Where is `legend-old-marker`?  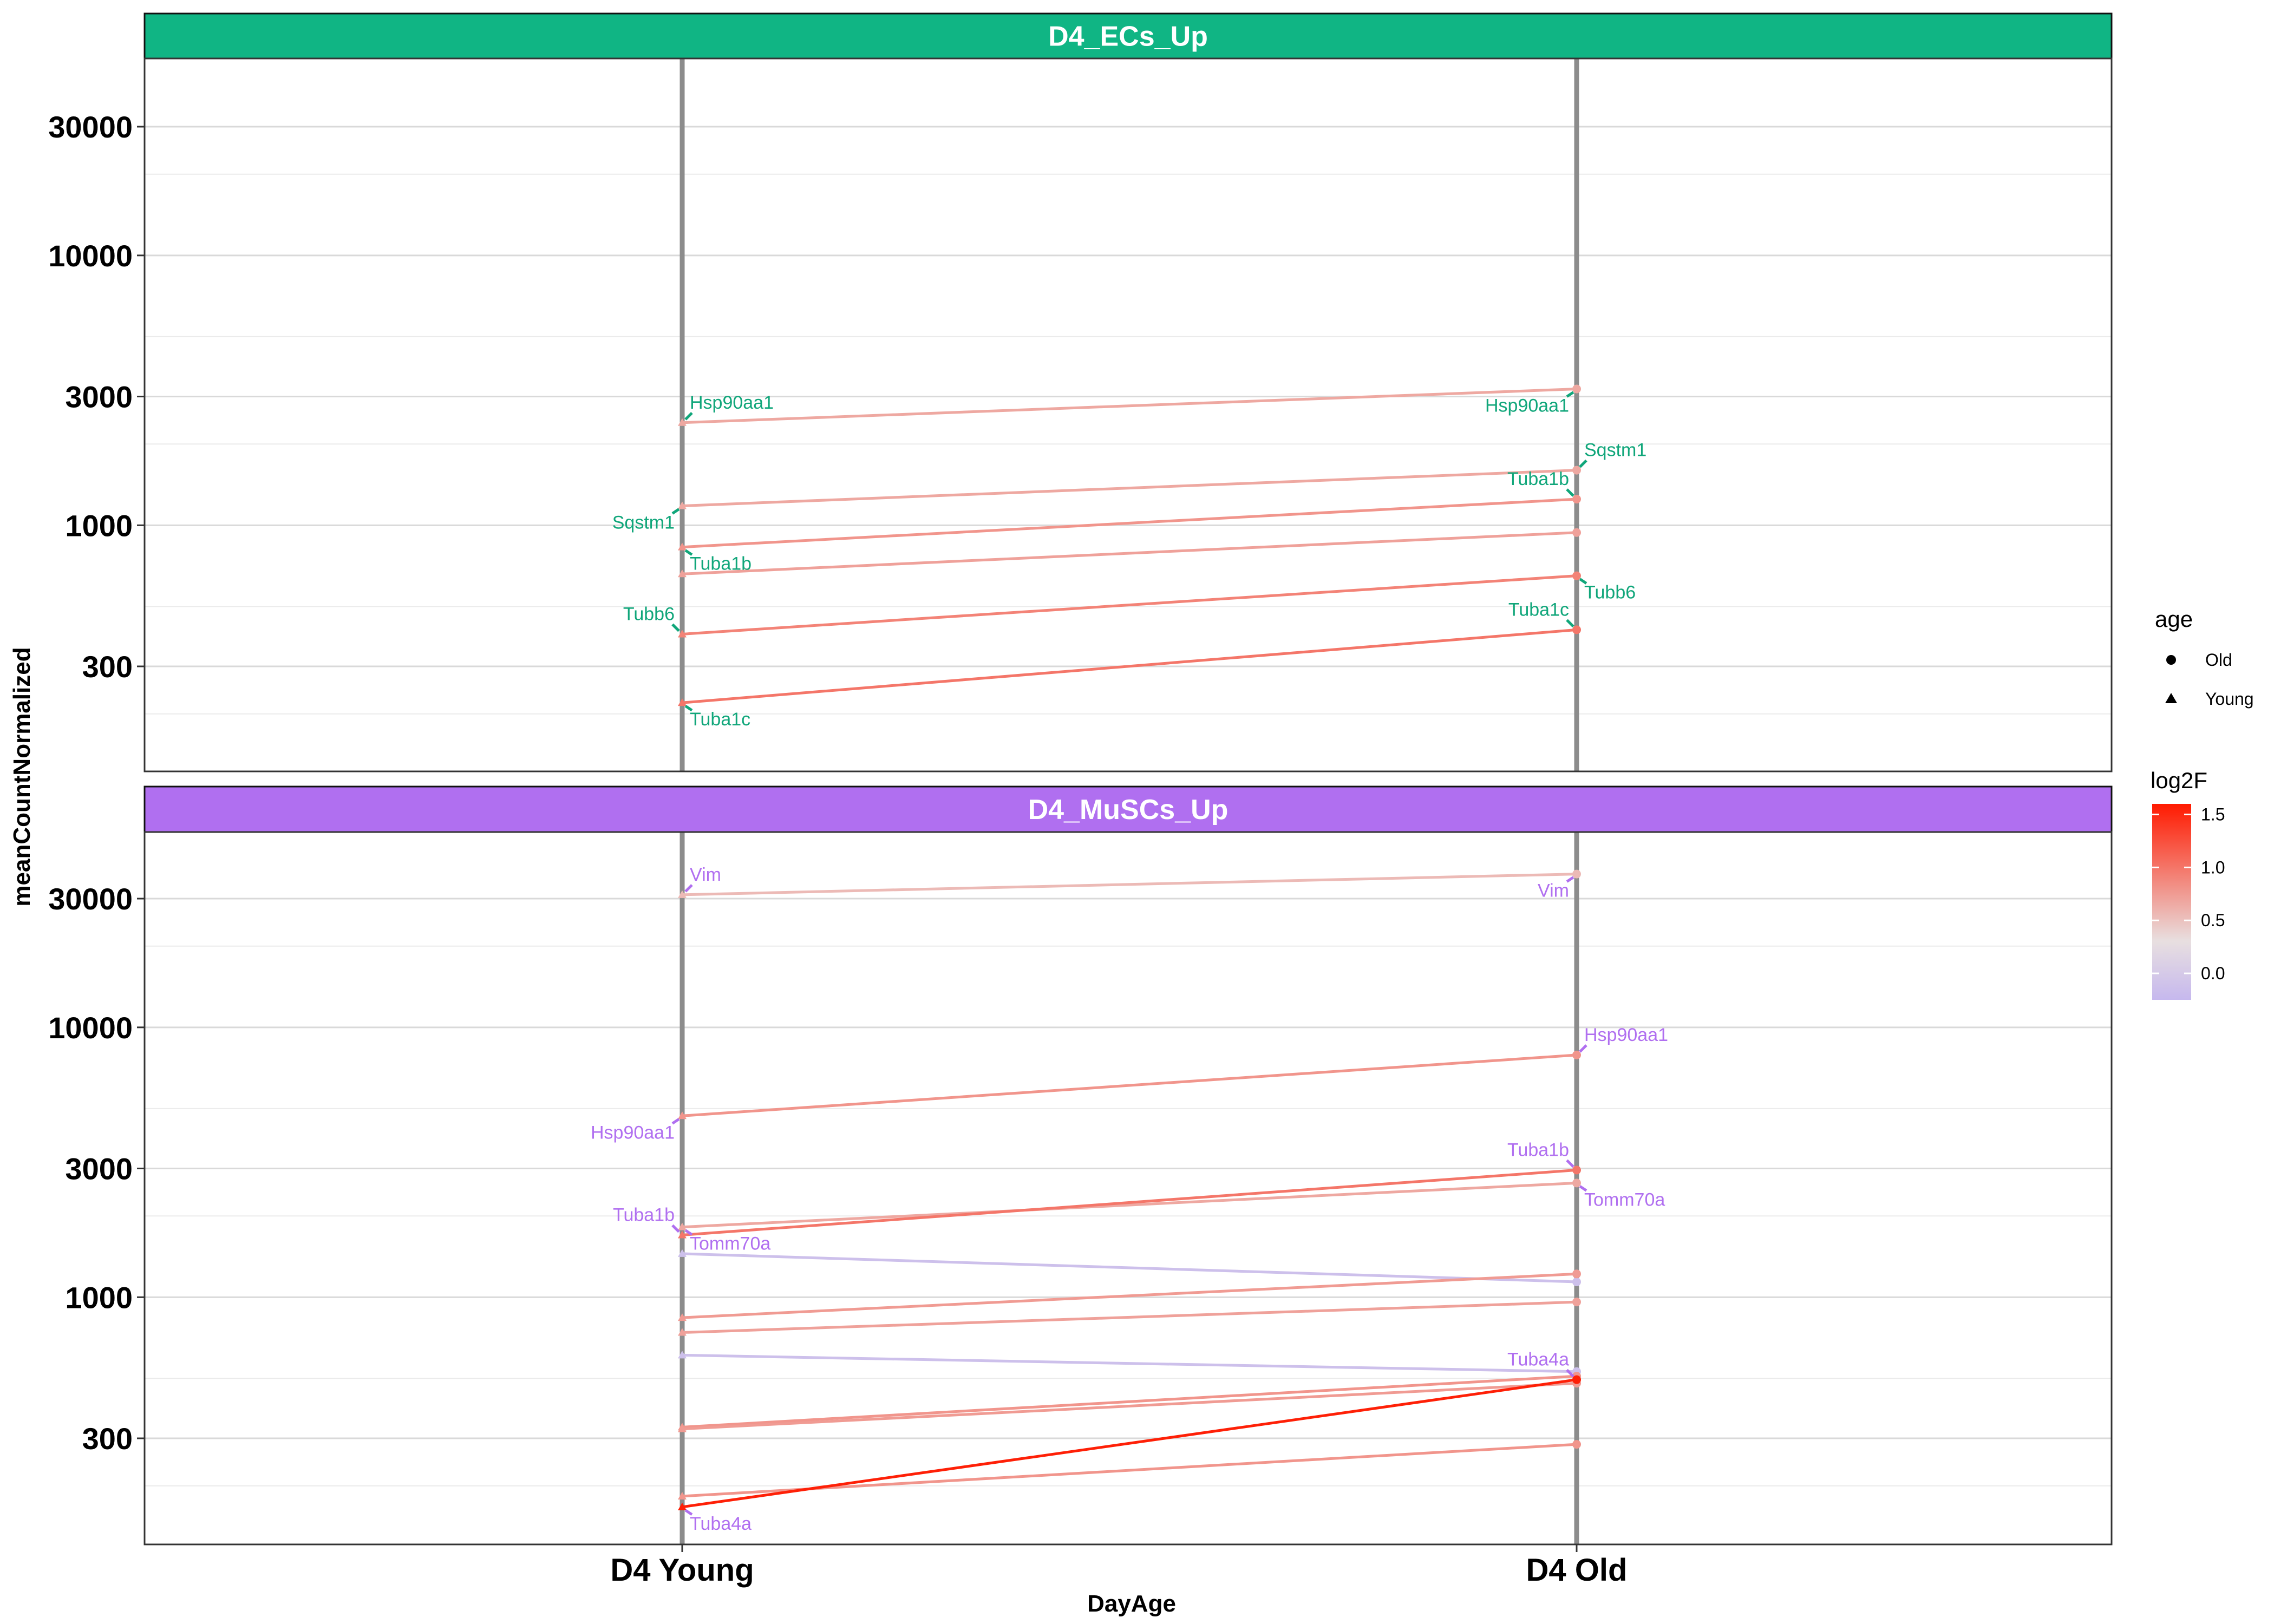
legend-old-marker is located at coordinates (2171, 660).